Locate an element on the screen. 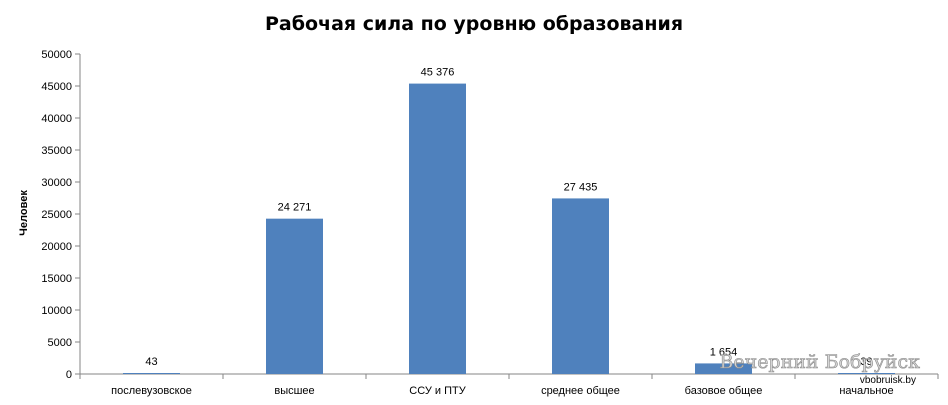  y-tick-label: 5000 is located at coordinates (60, 343).